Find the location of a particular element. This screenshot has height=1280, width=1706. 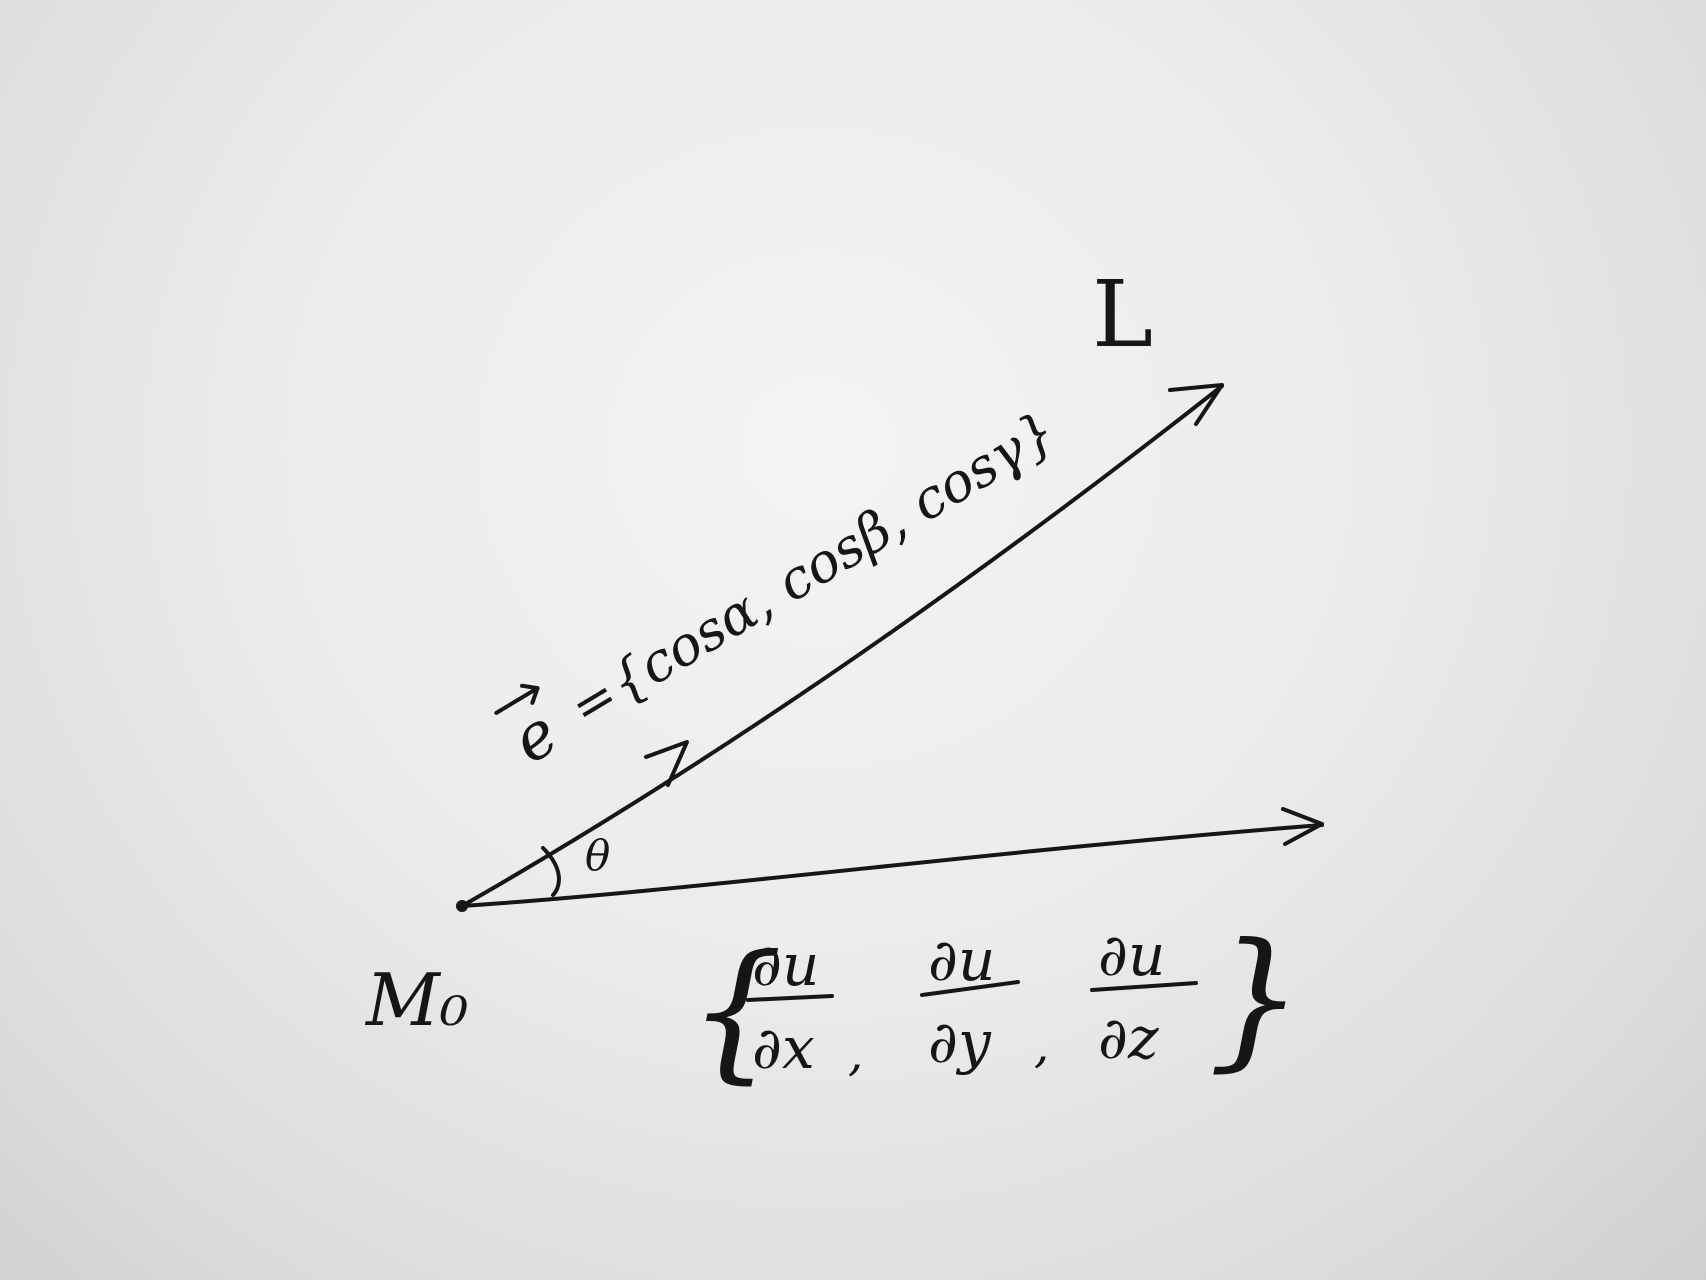

line-label-l: L is located at coordinates (1122, 314).